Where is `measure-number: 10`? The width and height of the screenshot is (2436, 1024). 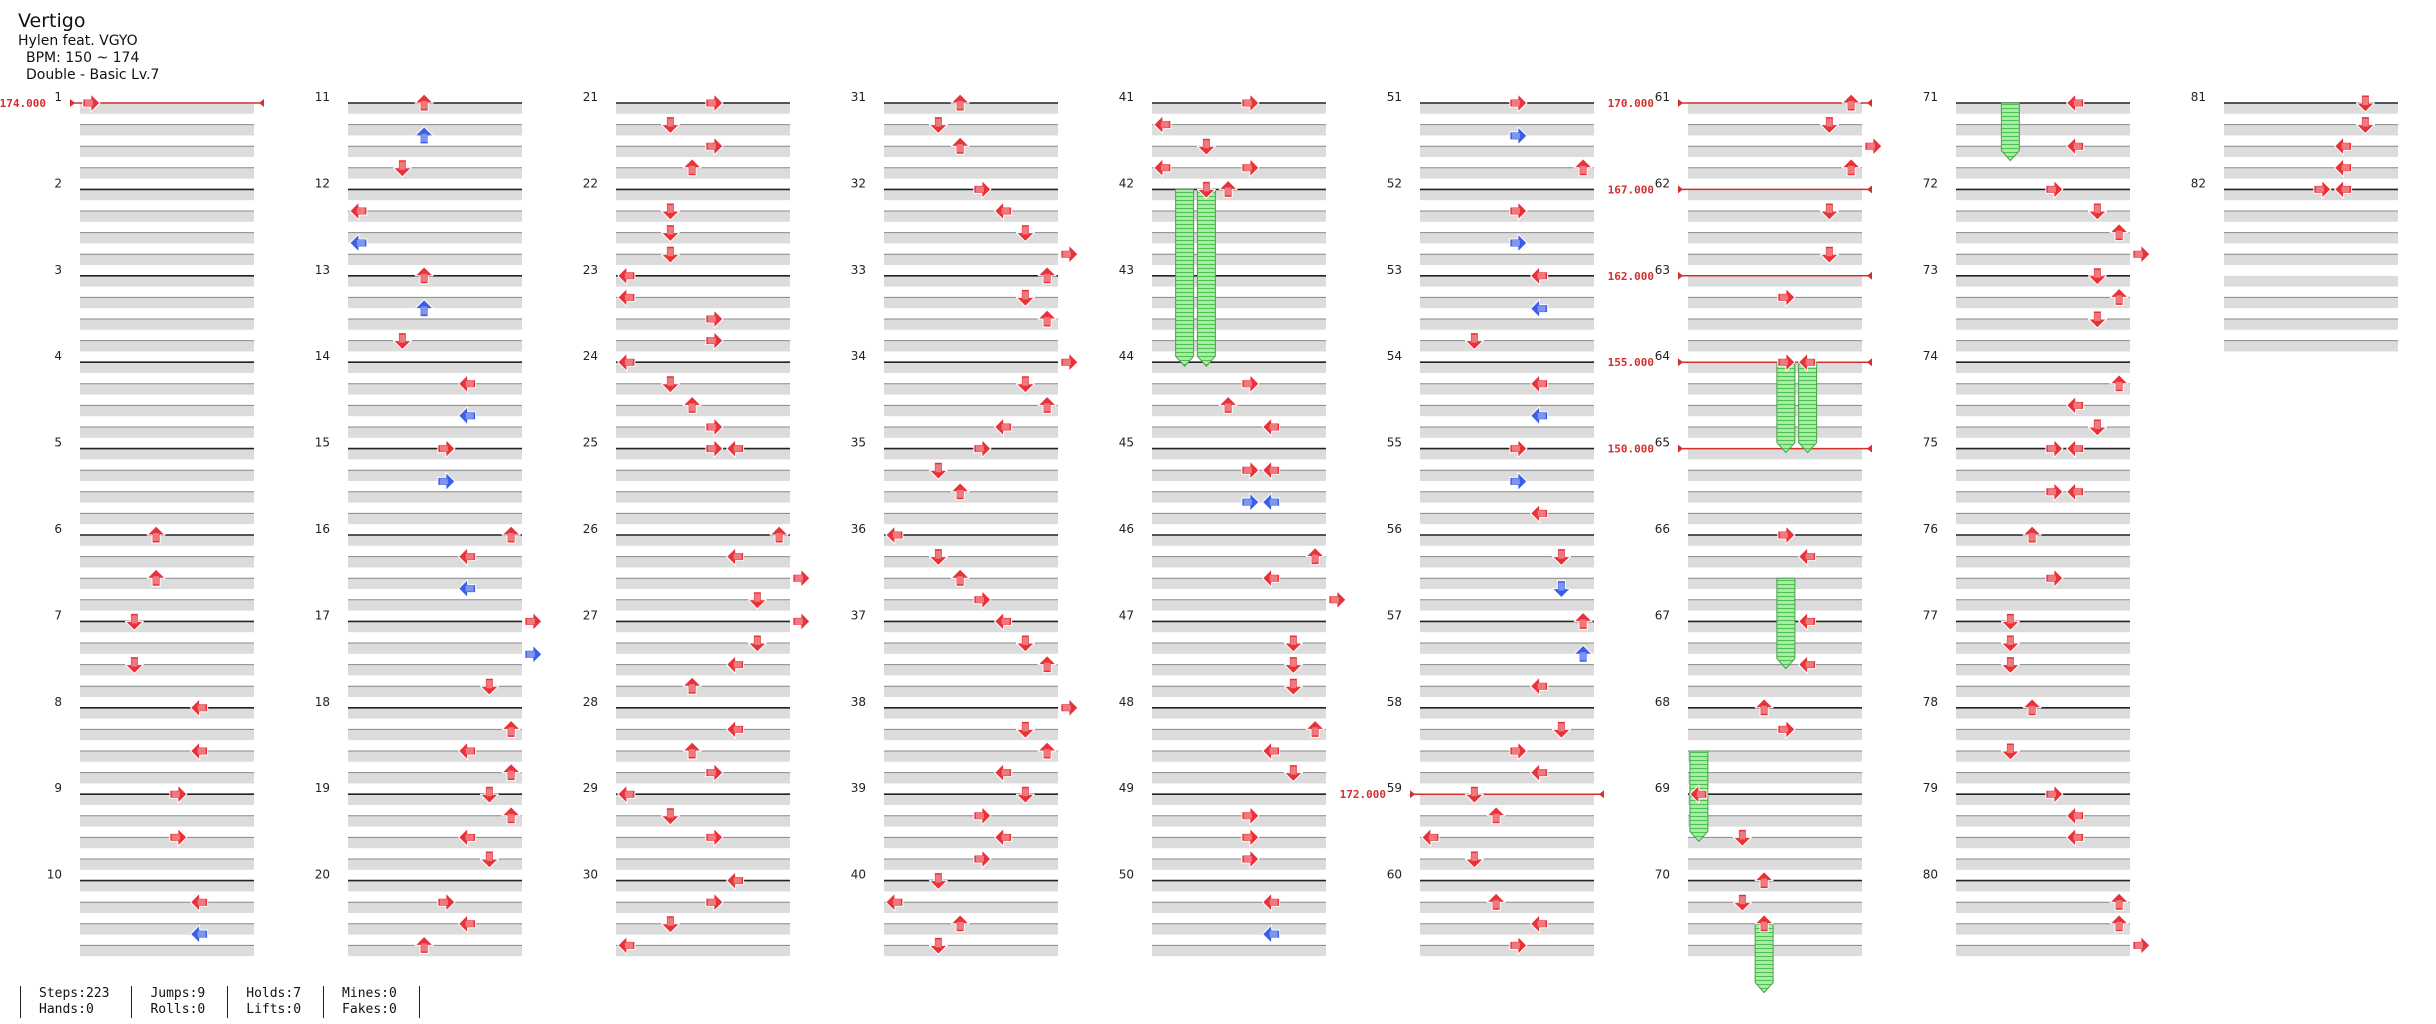
measure-number: 10 is located at coordinates (54, 875).